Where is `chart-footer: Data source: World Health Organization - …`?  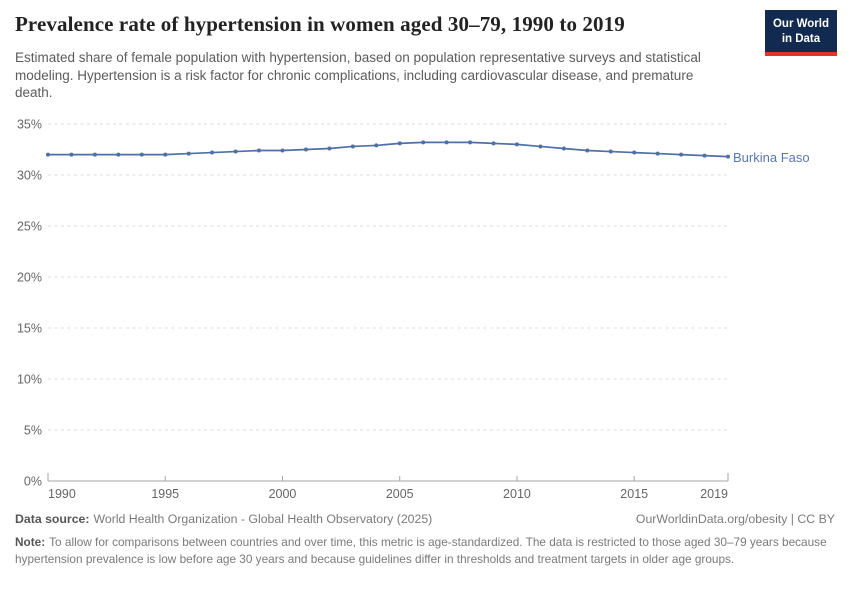 chart-footer: Data source: World Health Organization - … is located at coordinates (425, 539).